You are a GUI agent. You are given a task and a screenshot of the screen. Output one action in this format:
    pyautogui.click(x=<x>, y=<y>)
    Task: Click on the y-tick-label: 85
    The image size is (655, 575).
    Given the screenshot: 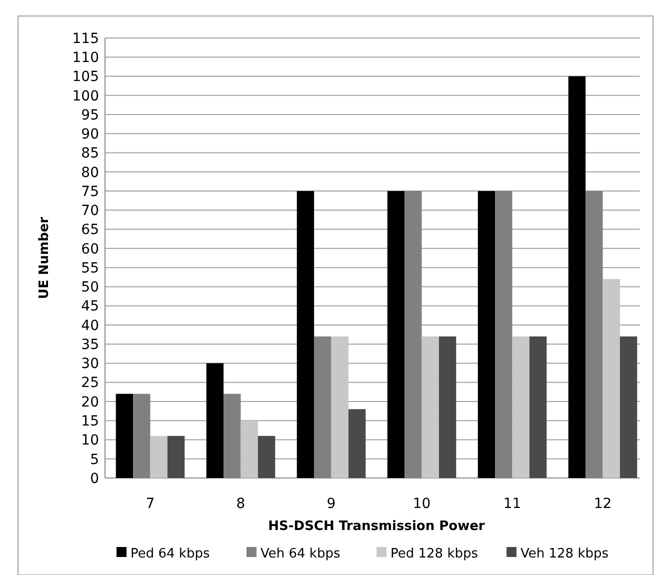 What is the action you would take?
    pyautogui.click(x=90, y=154)
    